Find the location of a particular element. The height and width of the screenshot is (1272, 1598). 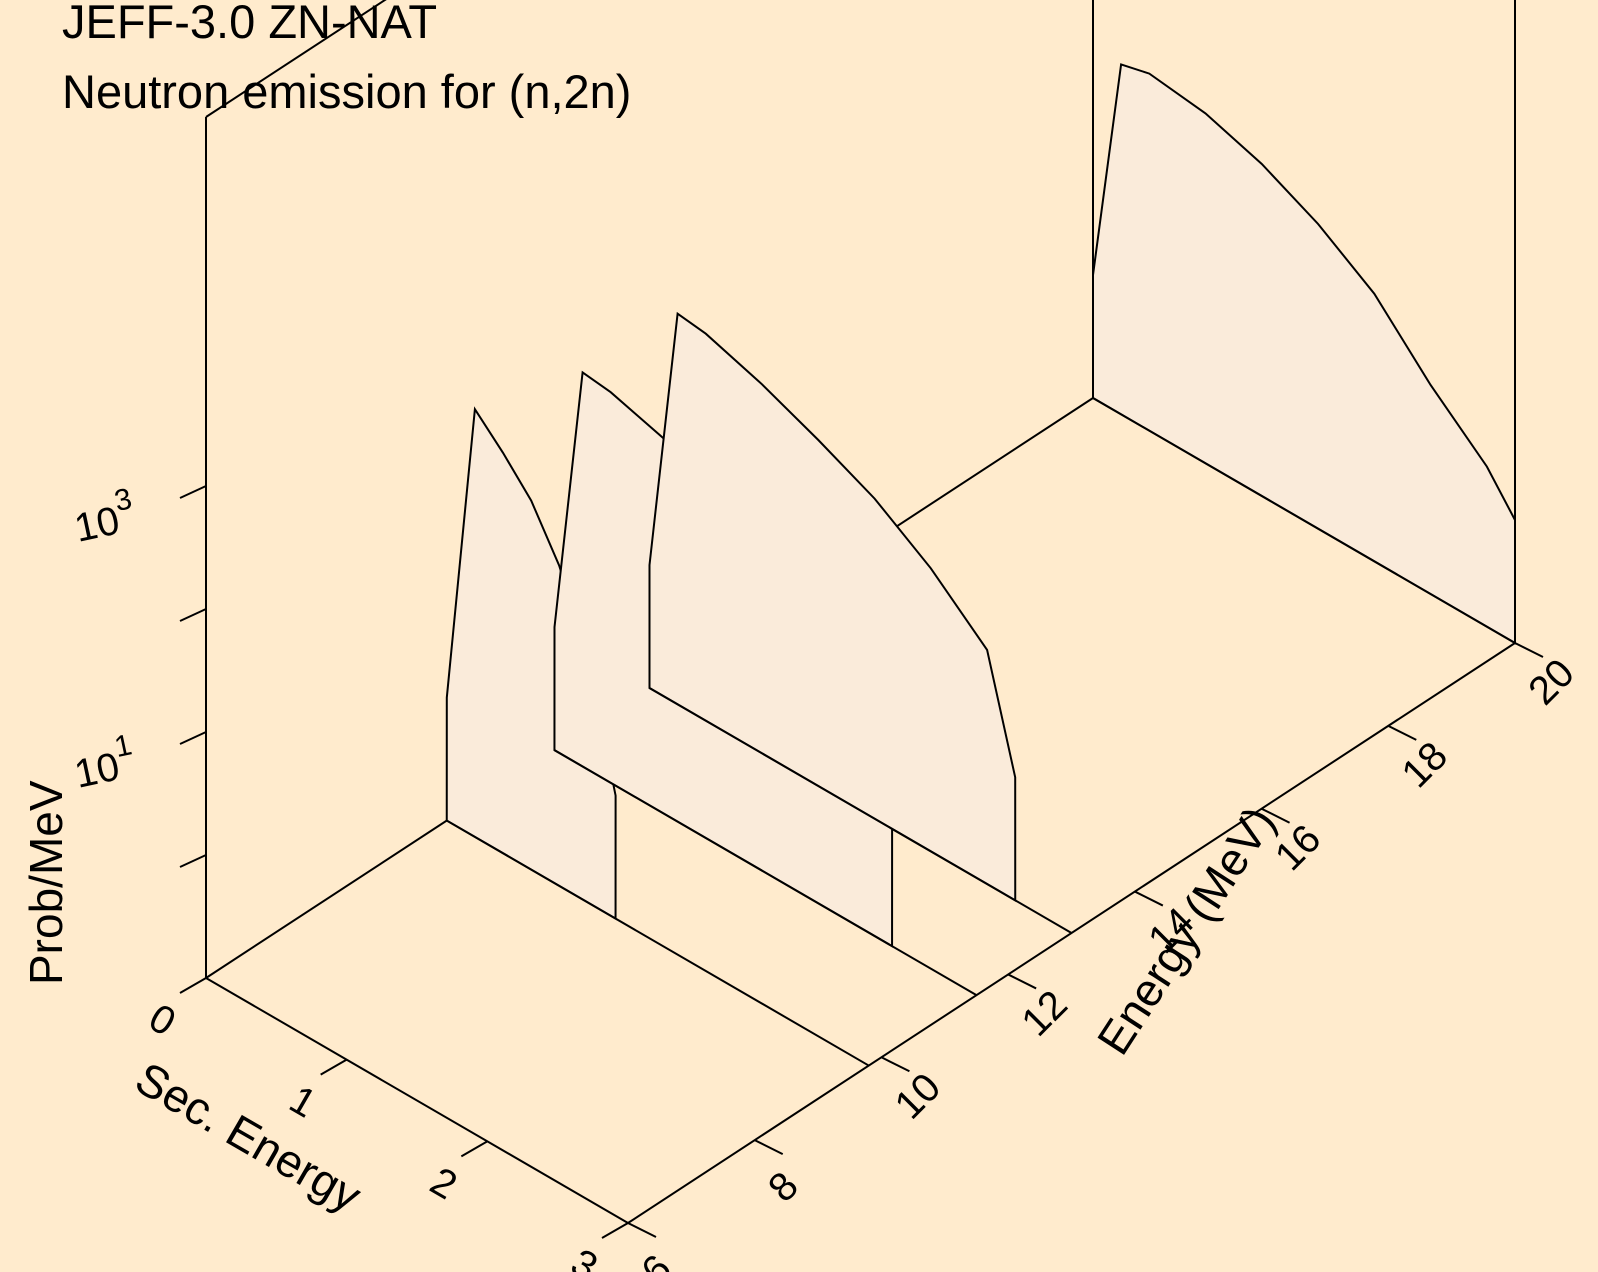

box-top-back-left is located at coordinates (296, 59).